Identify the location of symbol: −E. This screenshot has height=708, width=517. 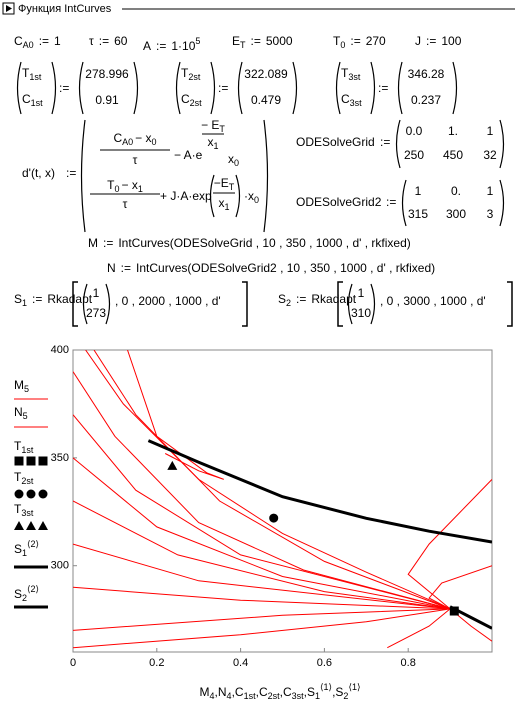
(221, 183).